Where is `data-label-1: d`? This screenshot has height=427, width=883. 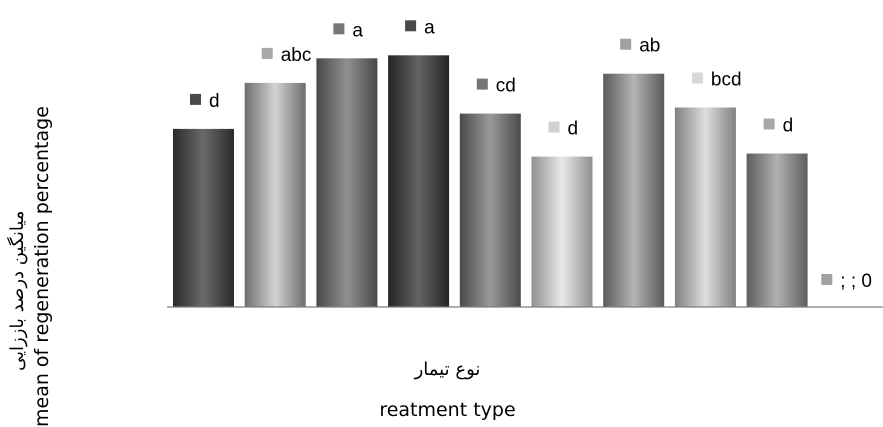
data-label-1: d is located at coordinates (214, 101).